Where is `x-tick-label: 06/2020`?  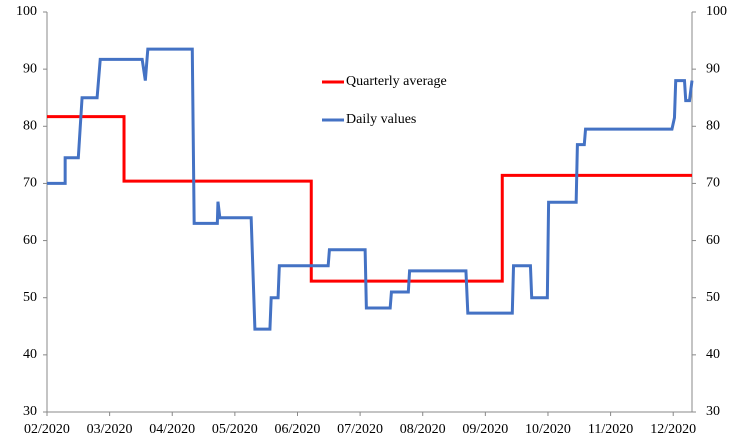 x-tick-label: 06/2020 is located at coordinates (298, 429).